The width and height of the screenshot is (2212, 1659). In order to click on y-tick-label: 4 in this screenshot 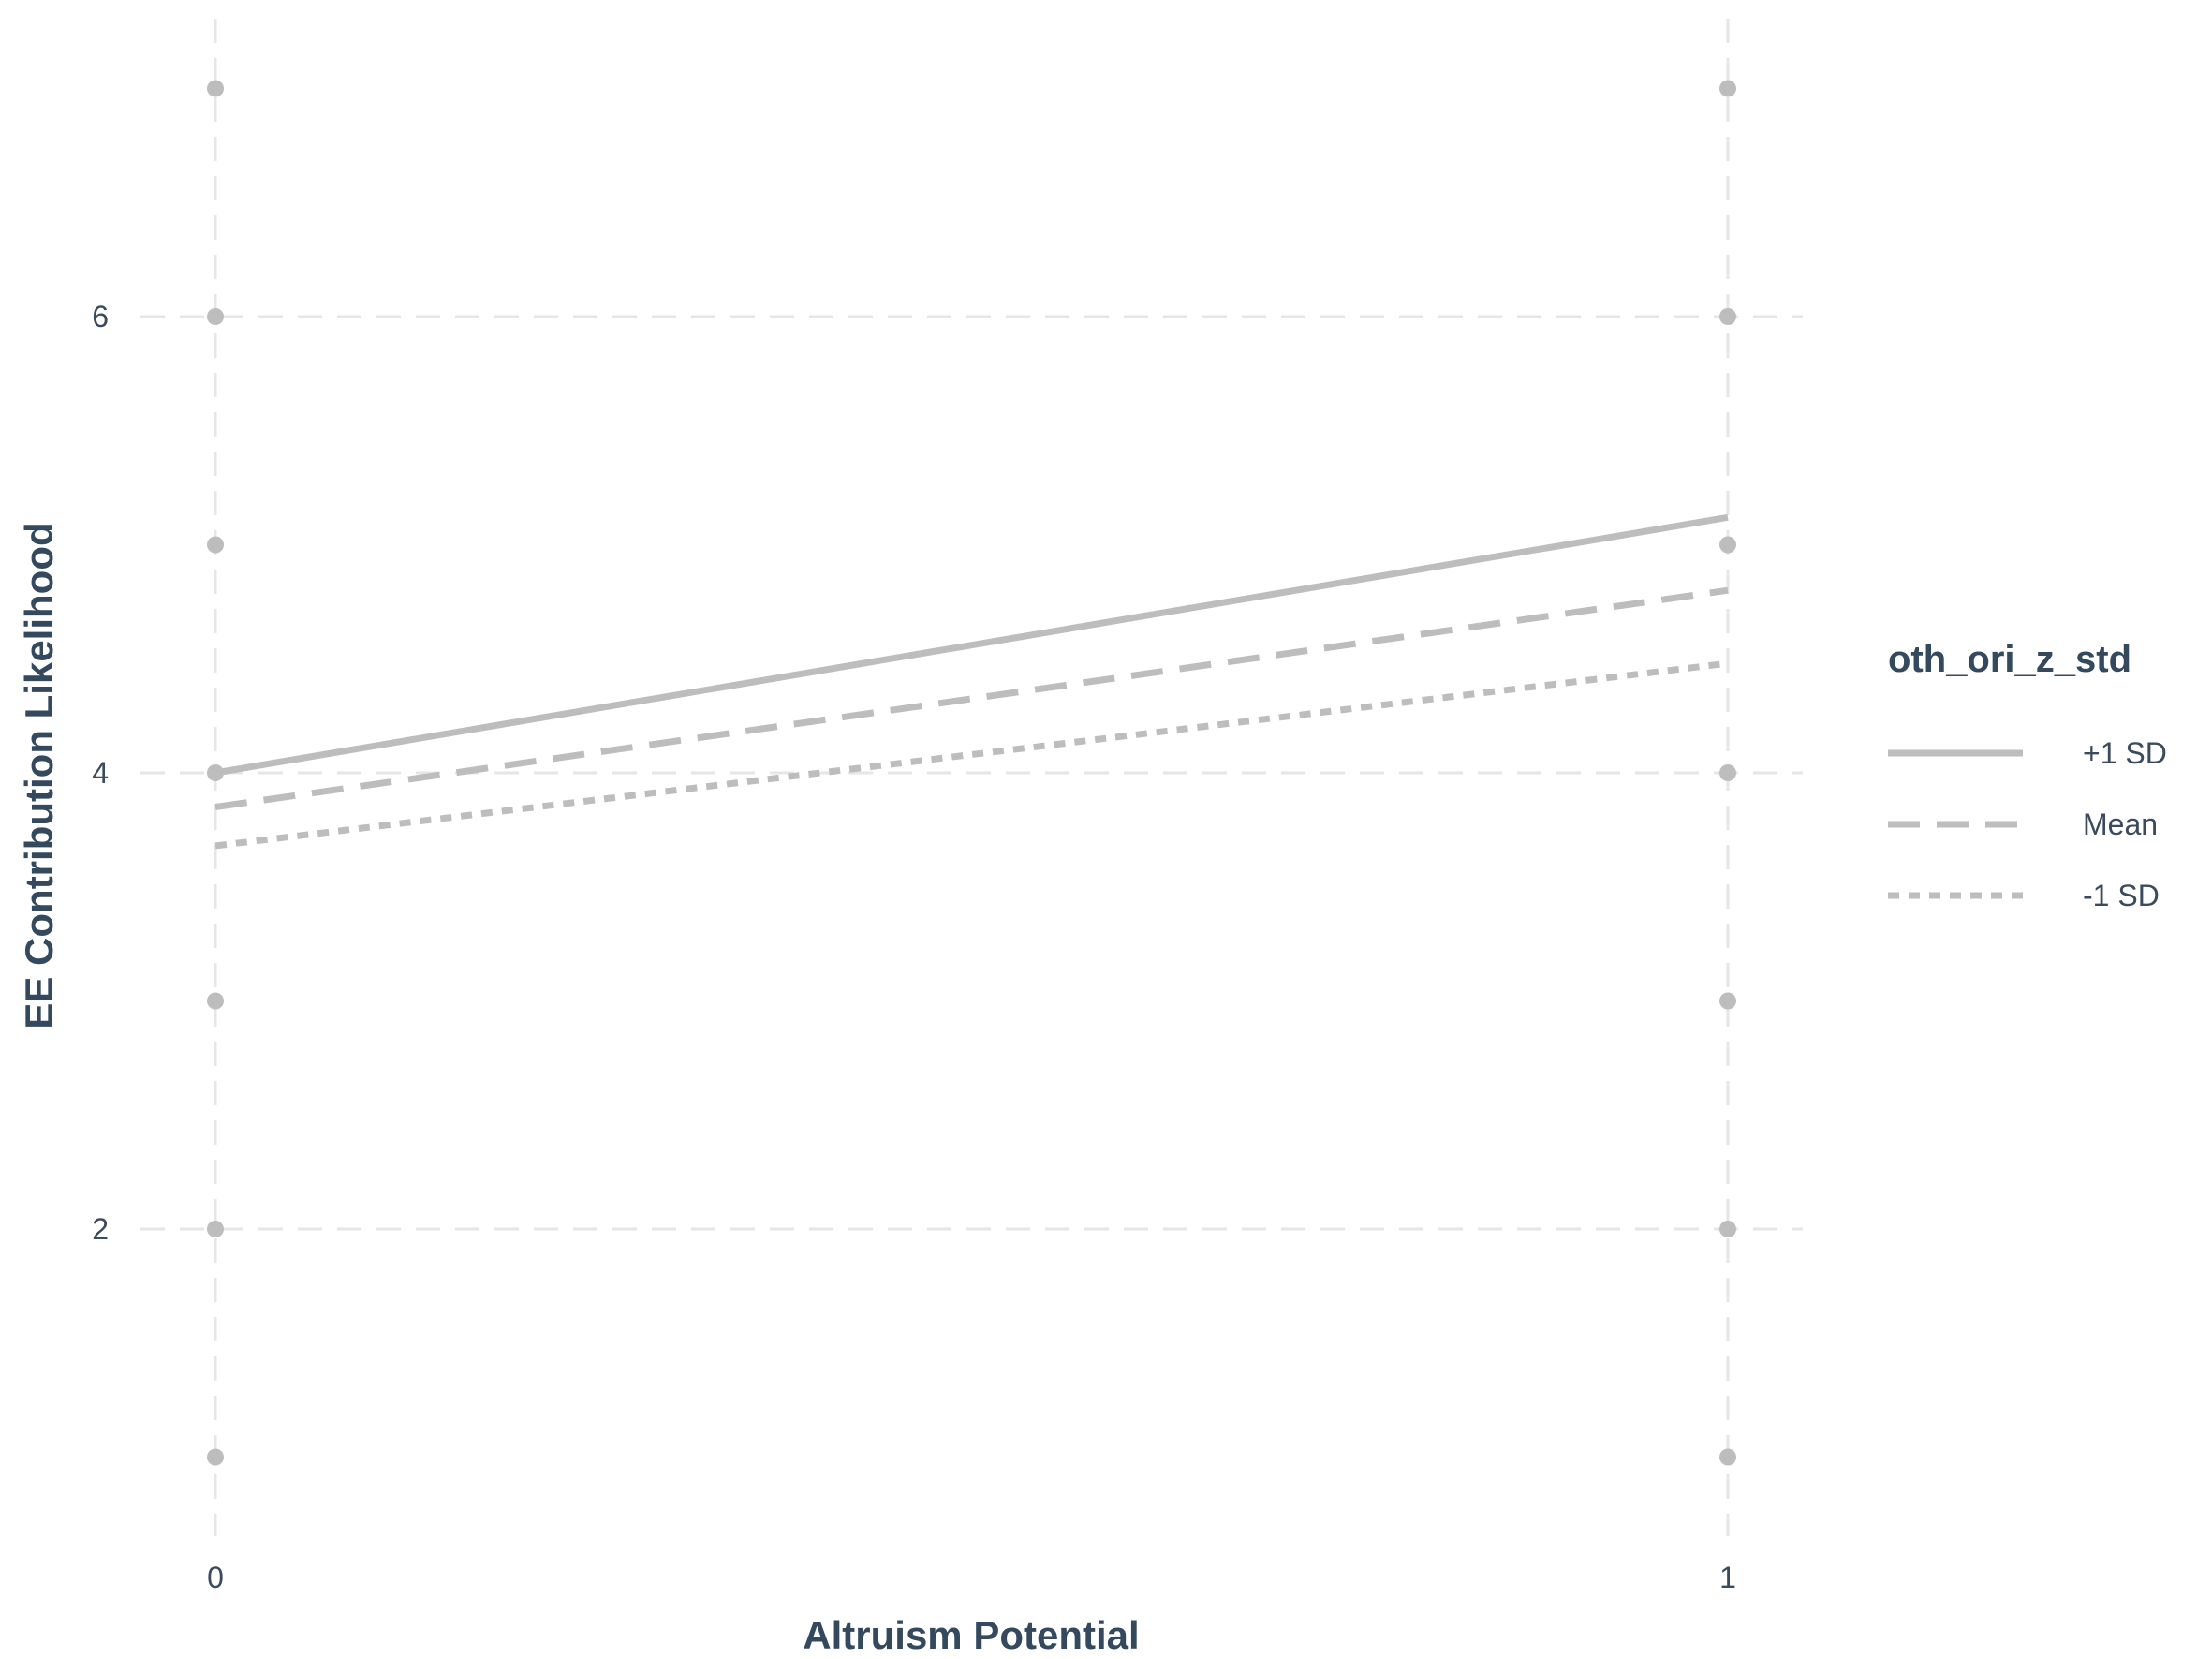, I will do `click(100, 773)`.